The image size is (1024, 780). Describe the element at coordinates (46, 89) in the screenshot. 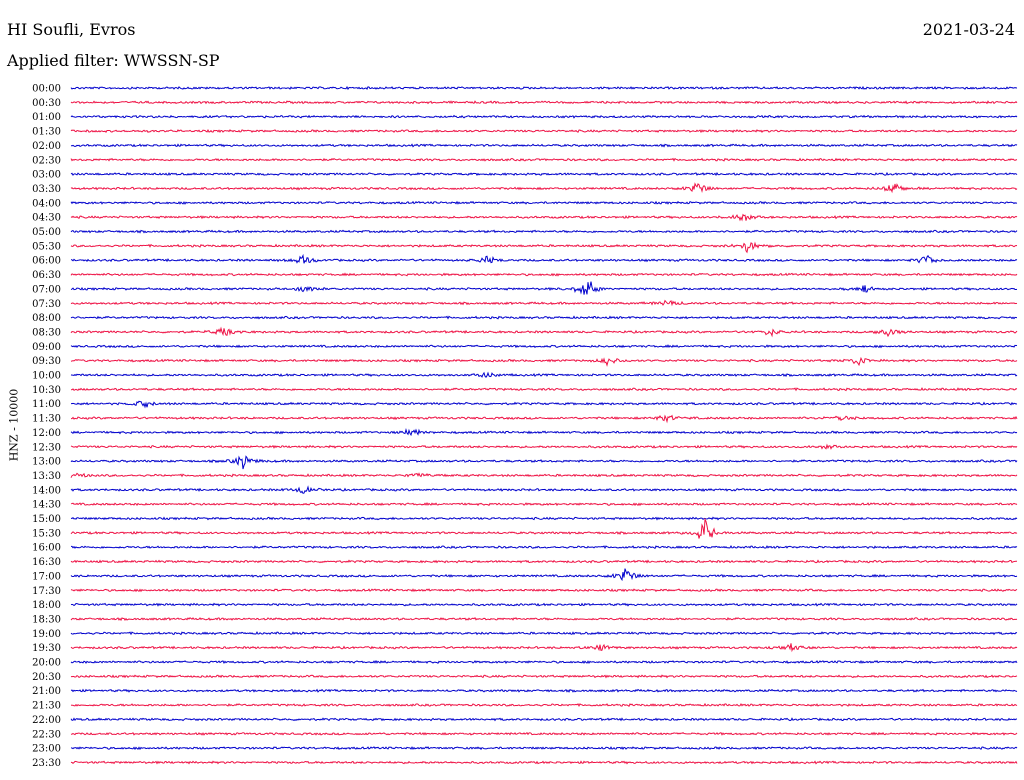

I see `row-label-0000: 00:00` at that location.